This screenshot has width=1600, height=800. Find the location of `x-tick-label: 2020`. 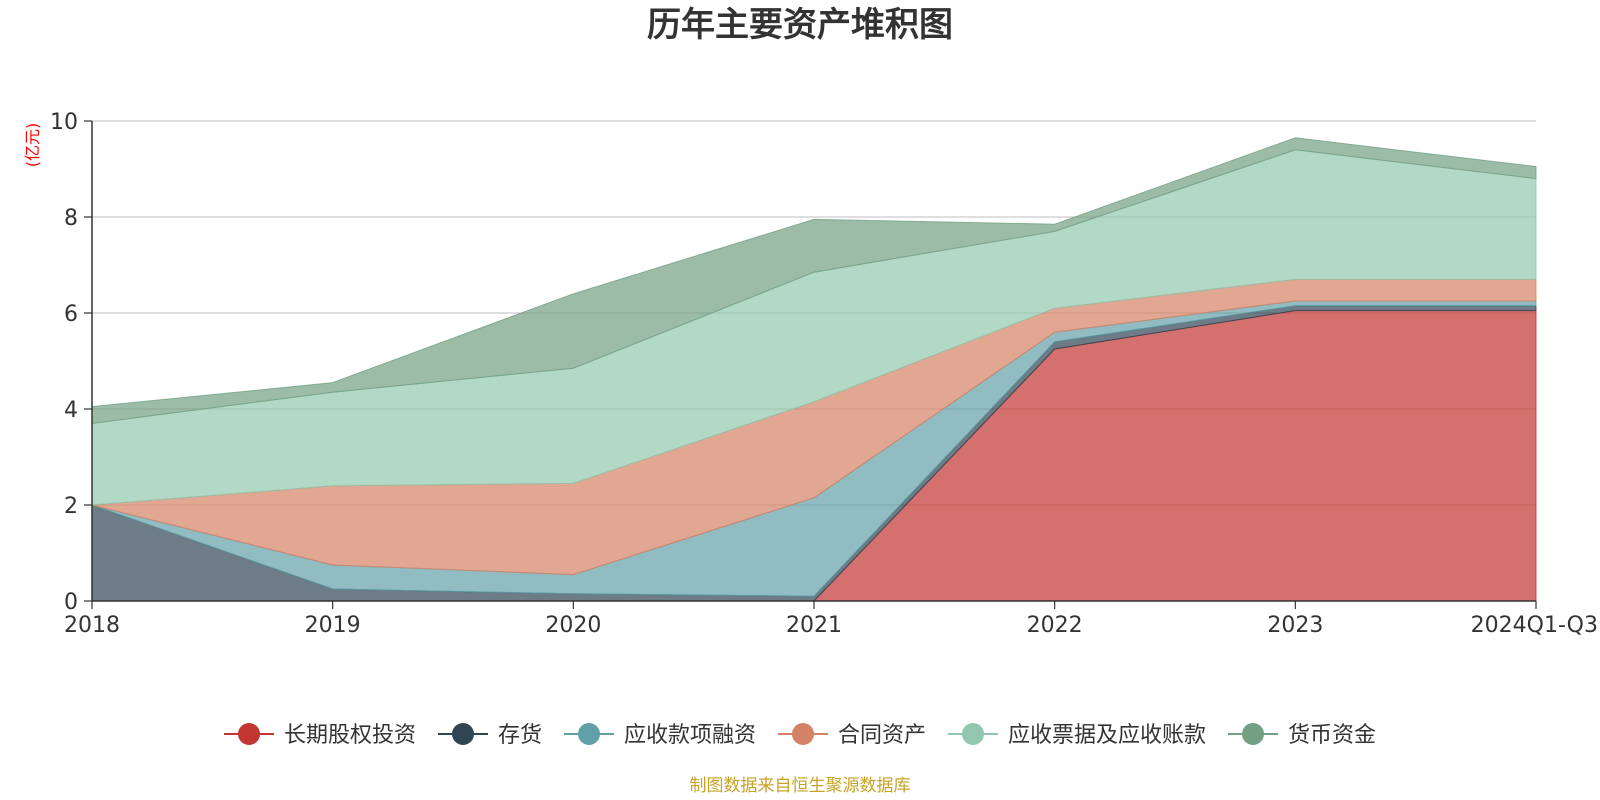

x-tick-label: 2020 is located at coordinates (573, 625).